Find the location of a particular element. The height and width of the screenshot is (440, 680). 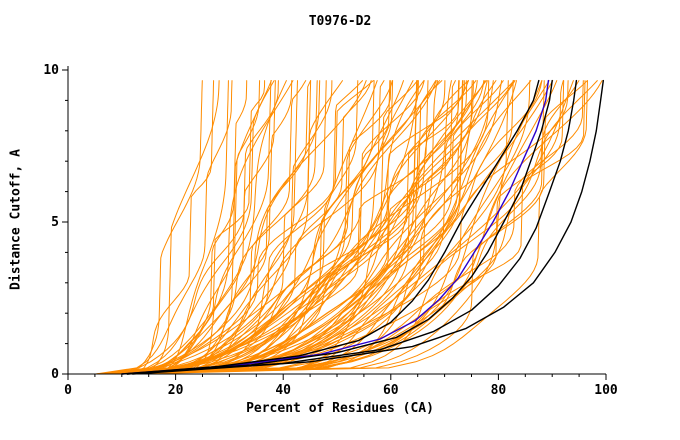

x-tick-label: 100 is located at coordinates (606, 390).